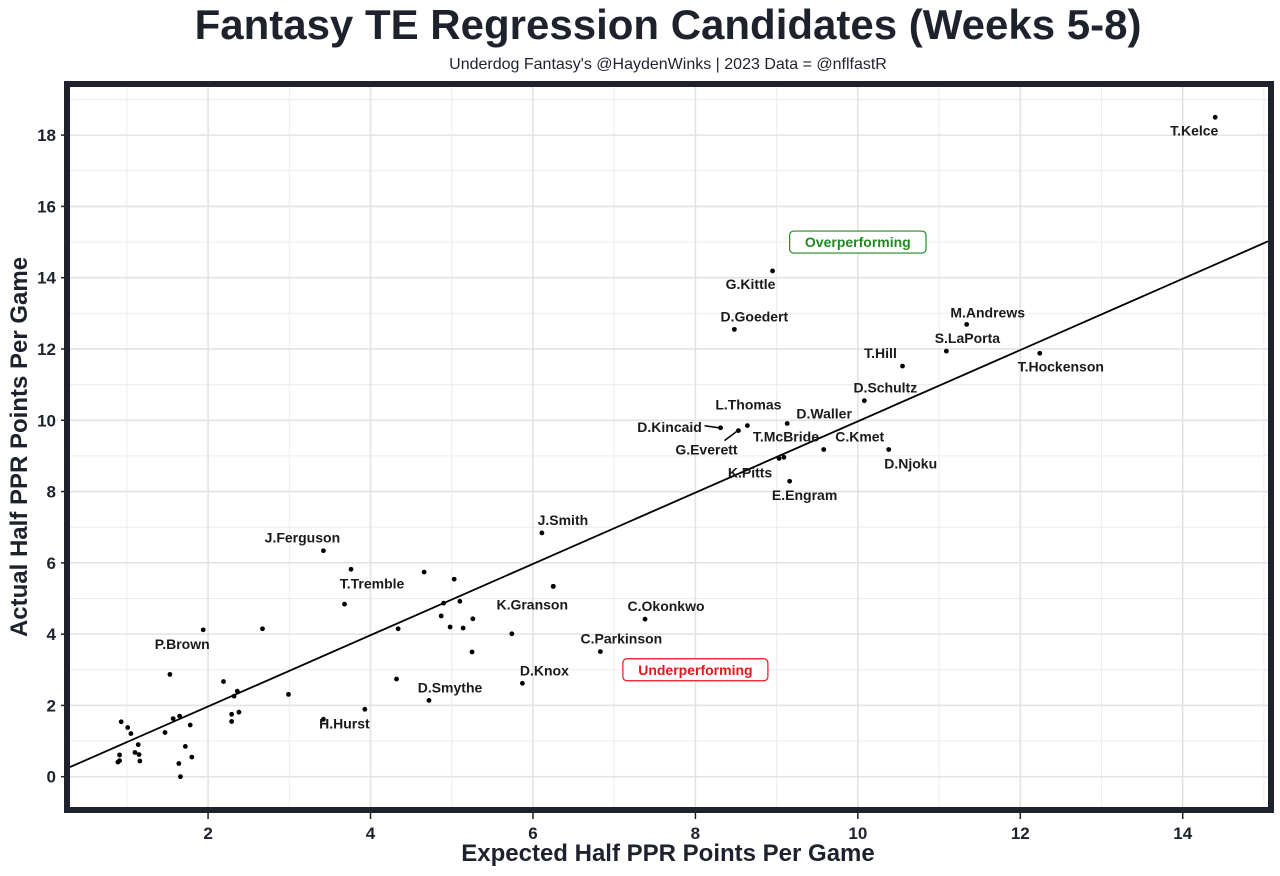  Describe the element at coordinates (522, 683) in the screenshot. I see `data-point-d-knox` at that location.